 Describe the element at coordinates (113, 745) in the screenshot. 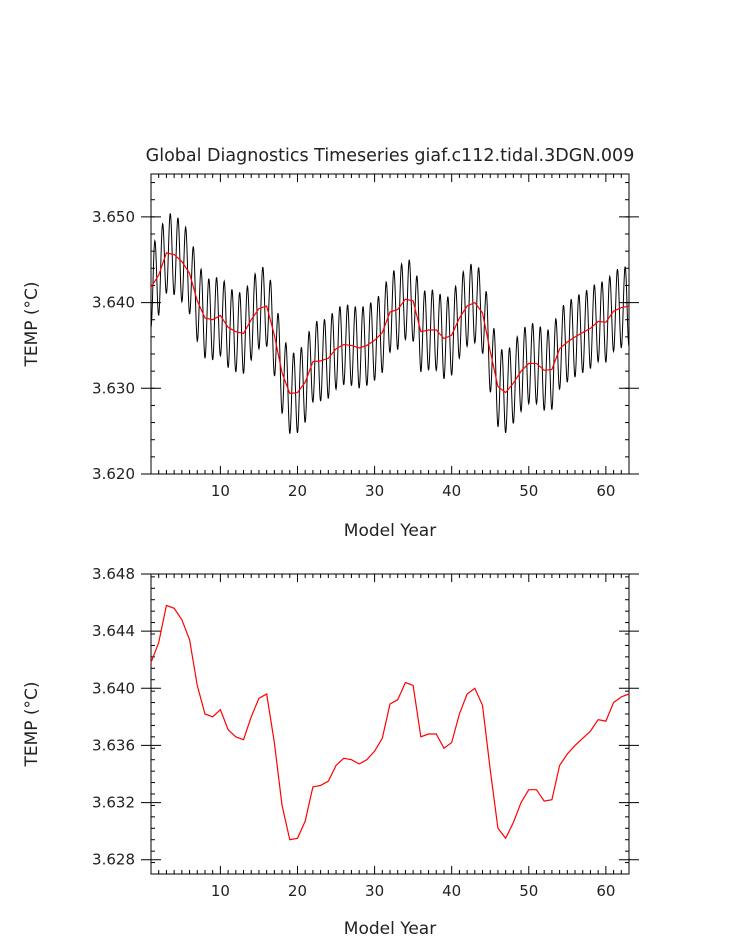

I see `y-tick-label: 3.636` at that location.